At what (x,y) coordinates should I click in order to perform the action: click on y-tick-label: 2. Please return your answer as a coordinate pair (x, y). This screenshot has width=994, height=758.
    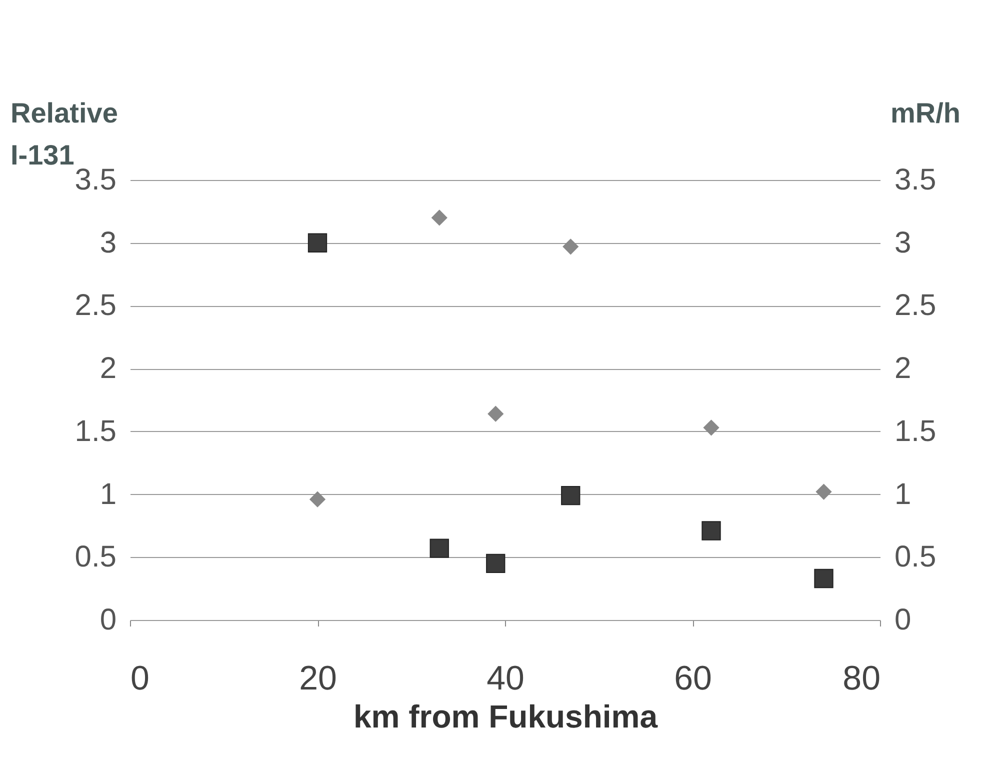
    Looking at the image, I should click on (108, 369).